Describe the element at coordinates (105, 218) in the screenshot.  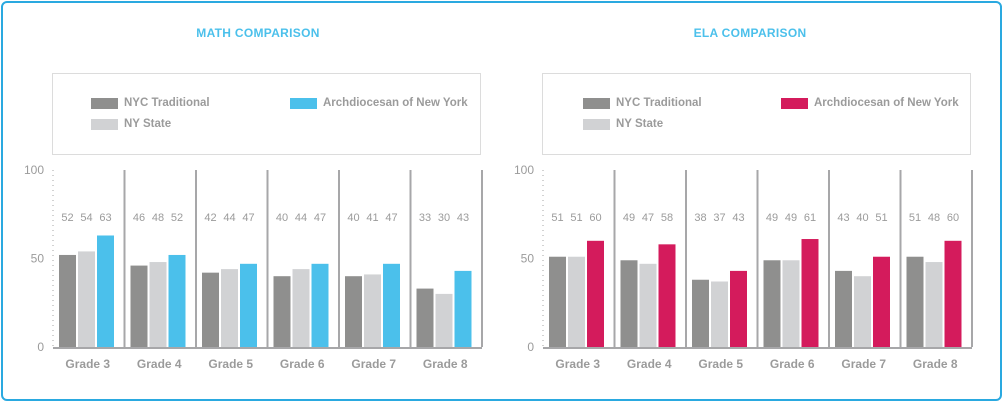
I see `data-label: 63` at that location.